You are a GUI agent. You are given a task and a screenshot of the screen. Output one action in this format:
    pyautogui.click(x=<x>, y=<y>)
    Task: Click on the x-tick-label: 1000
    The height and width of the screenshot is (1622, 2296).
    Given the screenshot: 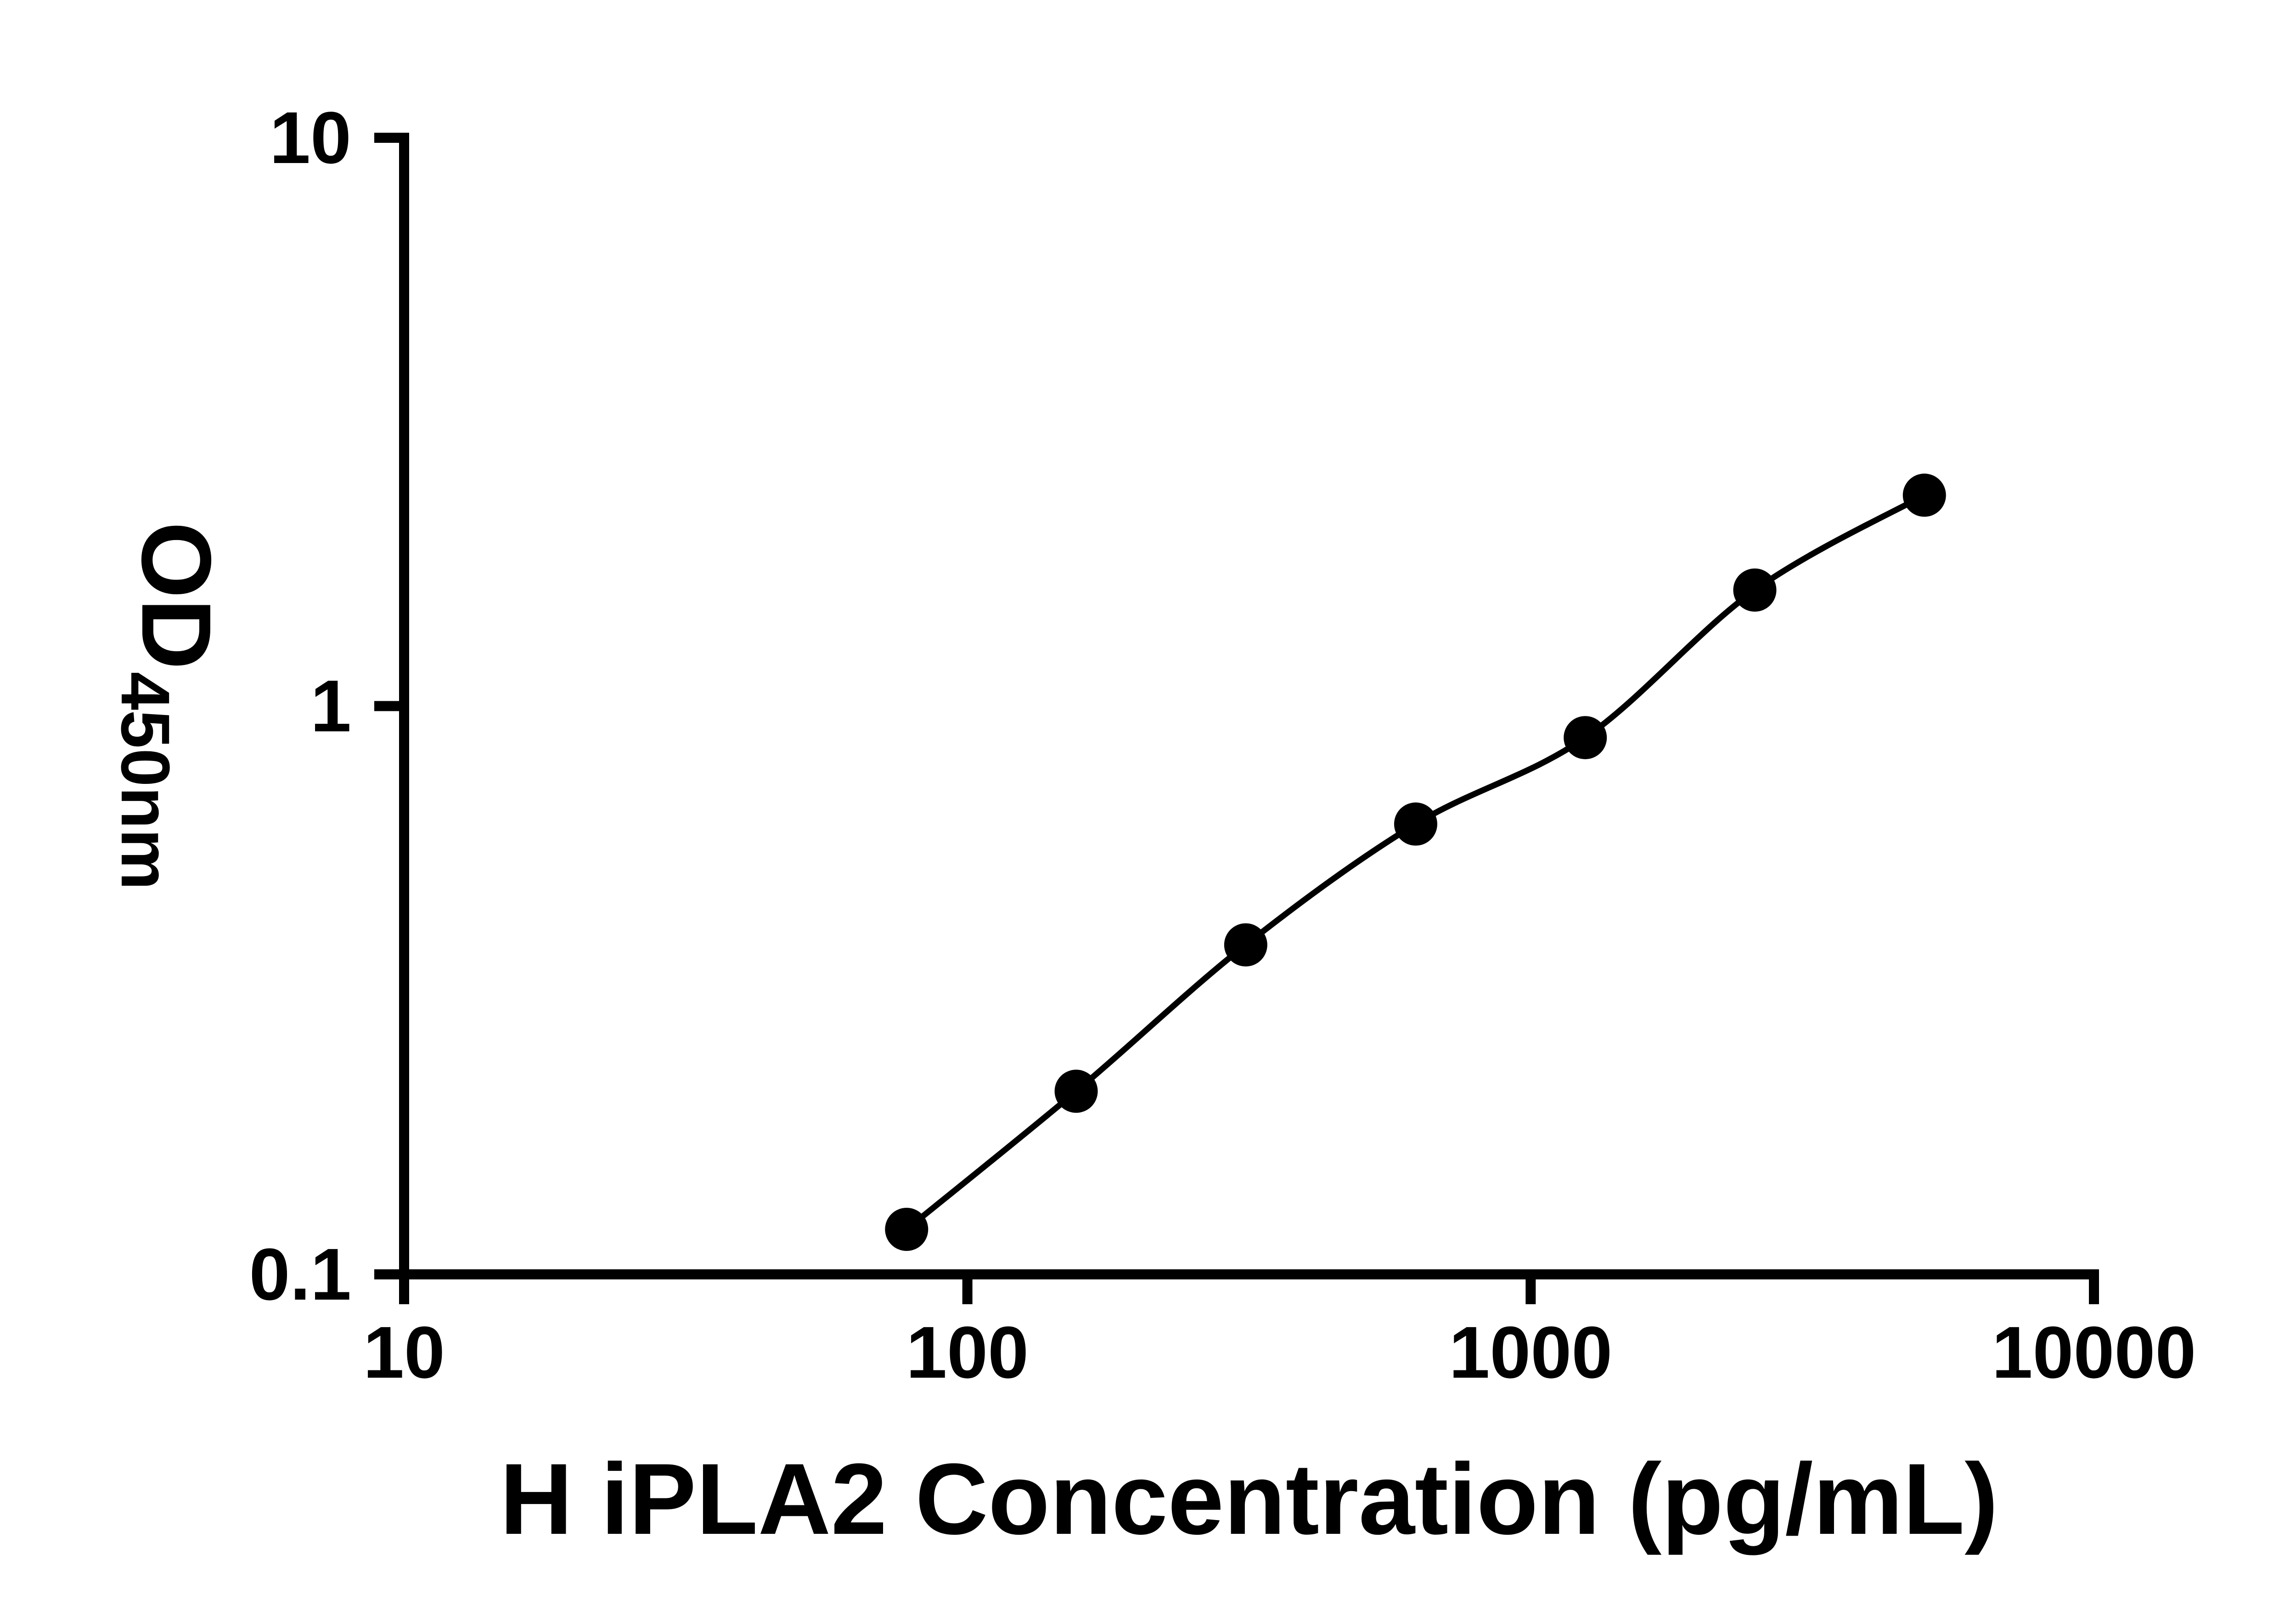 What is the action you would take?
    pyautogui.click(x=1531, y=1352)
    